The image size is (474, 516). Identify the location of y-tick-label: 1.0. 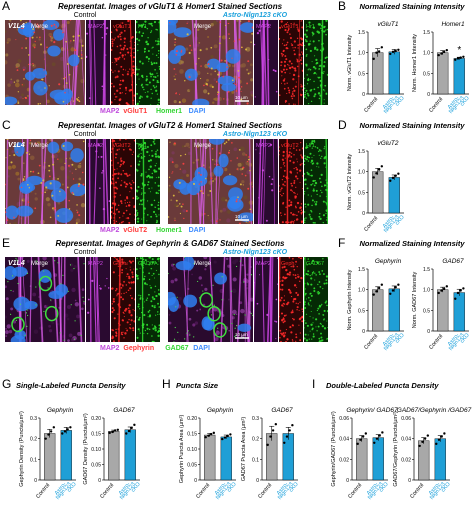
(426, 291).